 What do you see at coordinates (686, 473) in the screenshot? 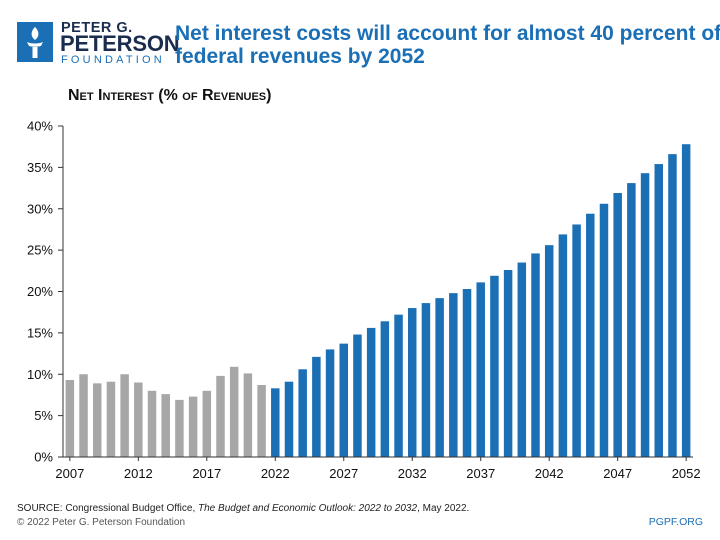
I see `x-tick-label: 2052` at bounding box center [686, 473].